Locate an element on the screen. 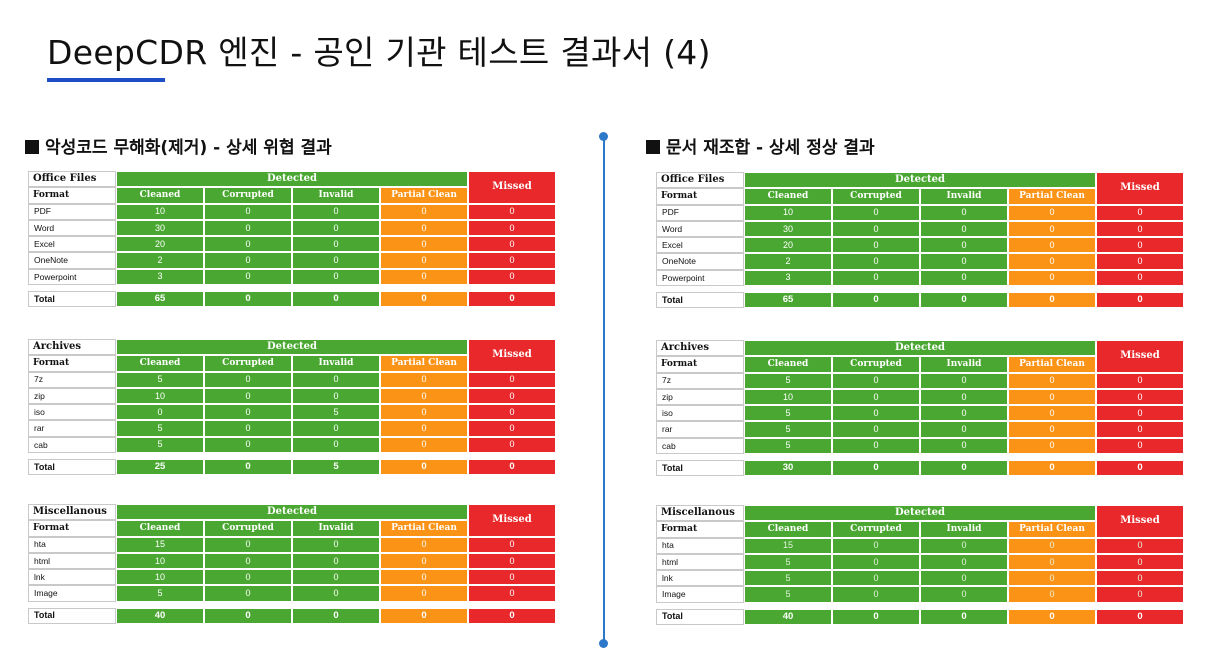  format-header: Format is located at coordinates (72, 363).